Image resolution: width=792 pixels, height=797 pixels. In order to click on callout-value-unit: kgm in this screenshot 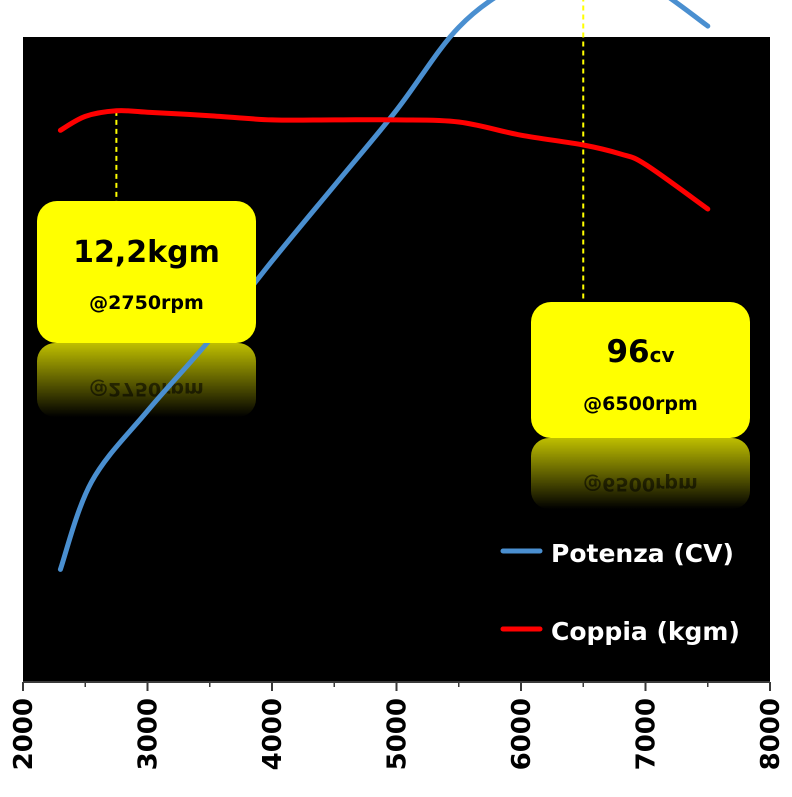, I will do `click(183, 252)`.